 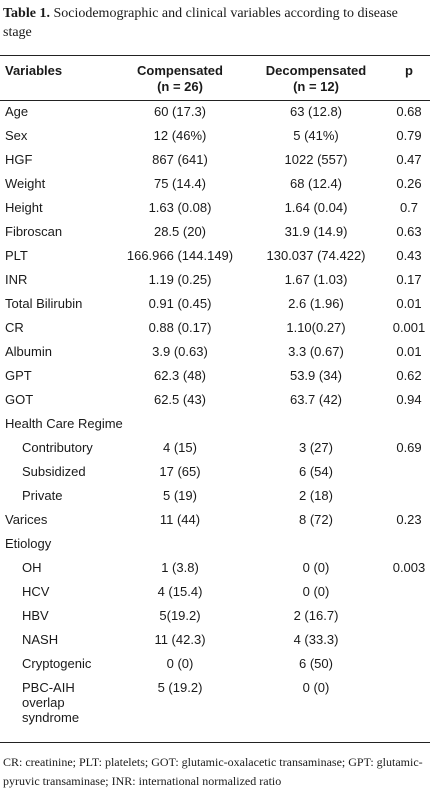 What do you see at coordinates (18, 375) in the screenshot?
I see `cell-variable: GPT` at bounding box center [18, 375].